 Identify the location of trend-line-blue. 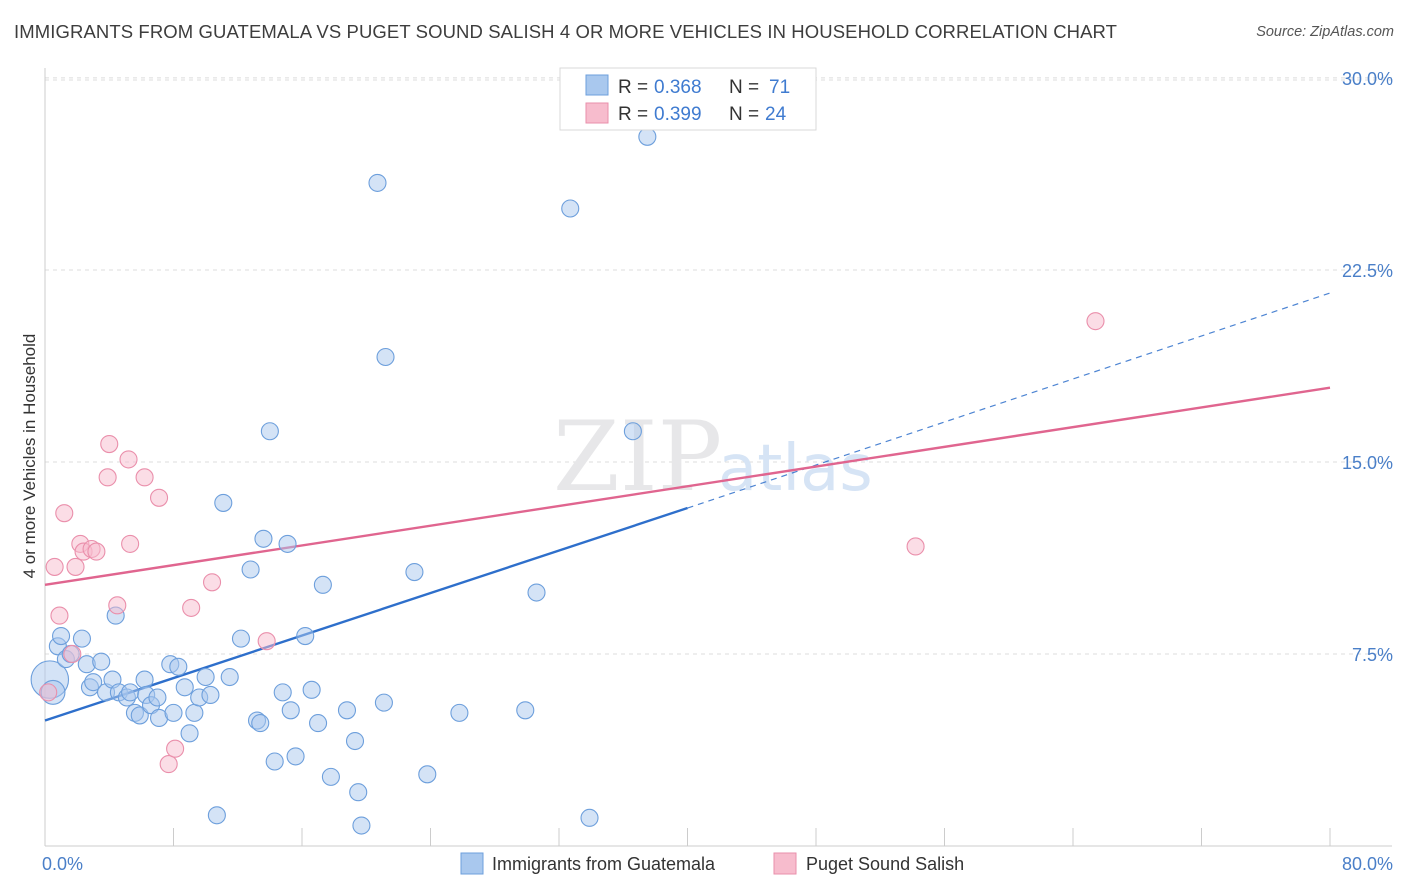
(366, 614).